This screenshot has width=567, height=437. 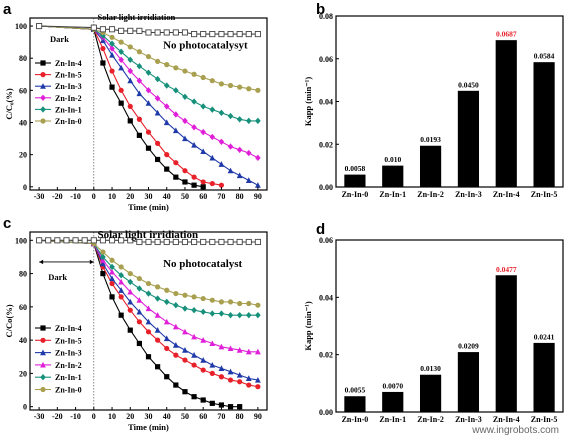 I want to click on y-tick-label: 0.02, so click(x=326, y=144).